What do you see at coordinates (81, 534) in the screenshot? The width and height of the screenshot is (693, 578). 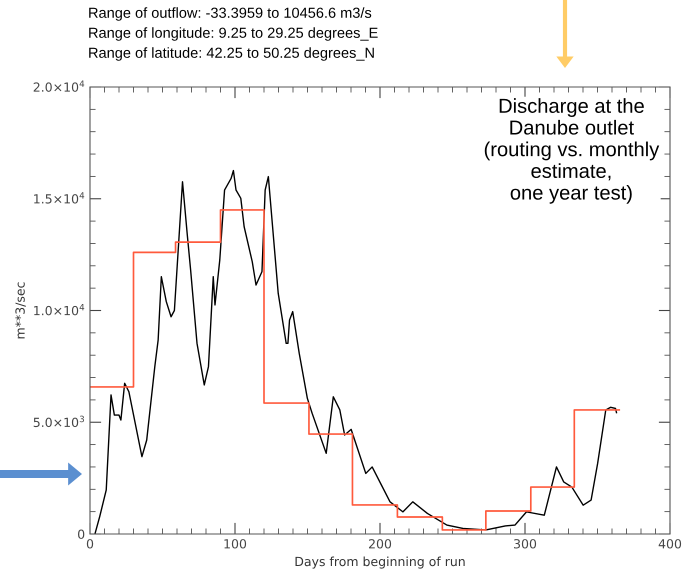 I see `y-tick-label: 0` at bounding box center [81, 534].